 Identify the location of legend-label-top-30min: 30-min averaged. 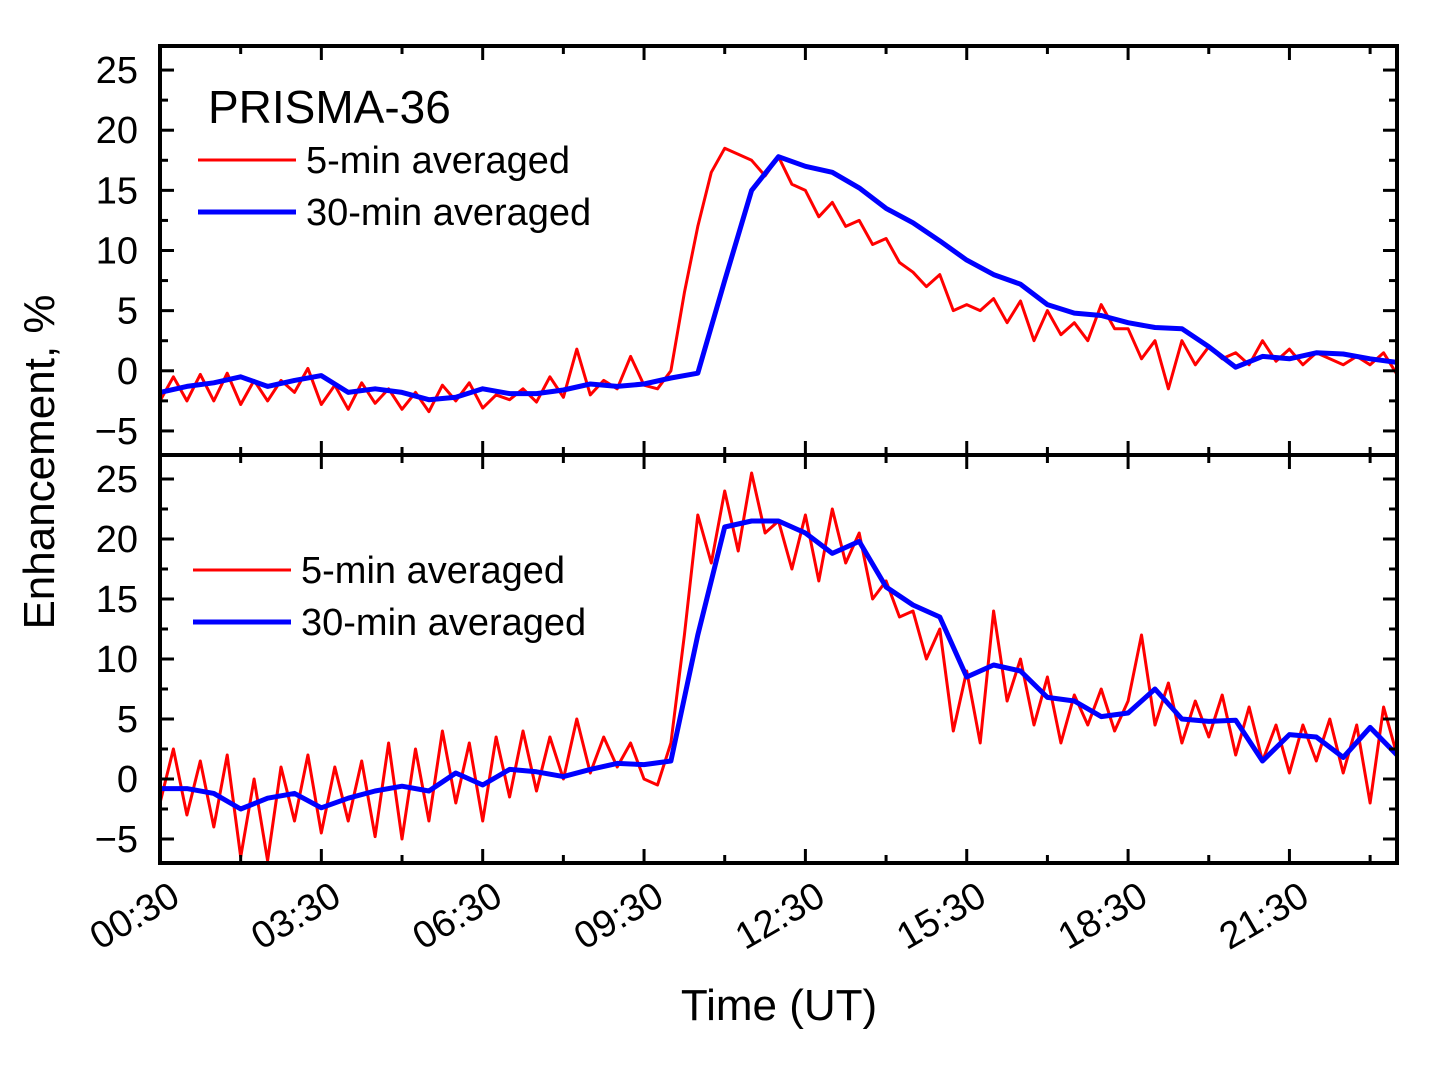
(448, 213).